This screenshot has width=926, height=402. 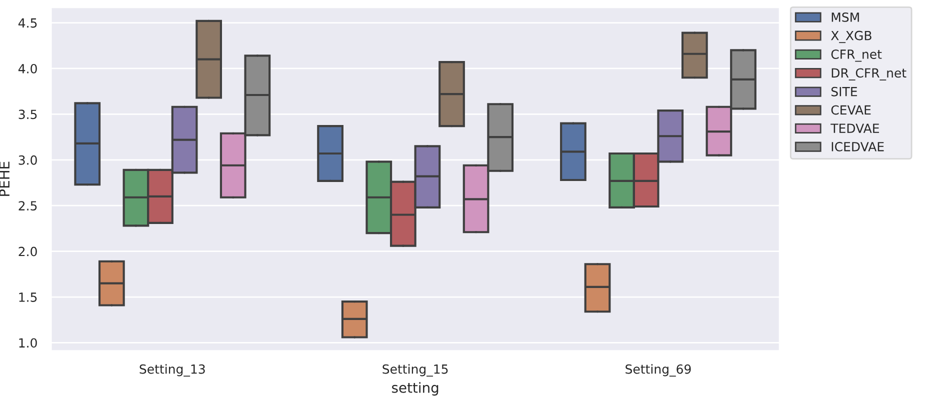 What do you see at coordinates (856, 56) in the screenshot?
I see `legend-label: CFR_net` at bounding box center [856, 56].